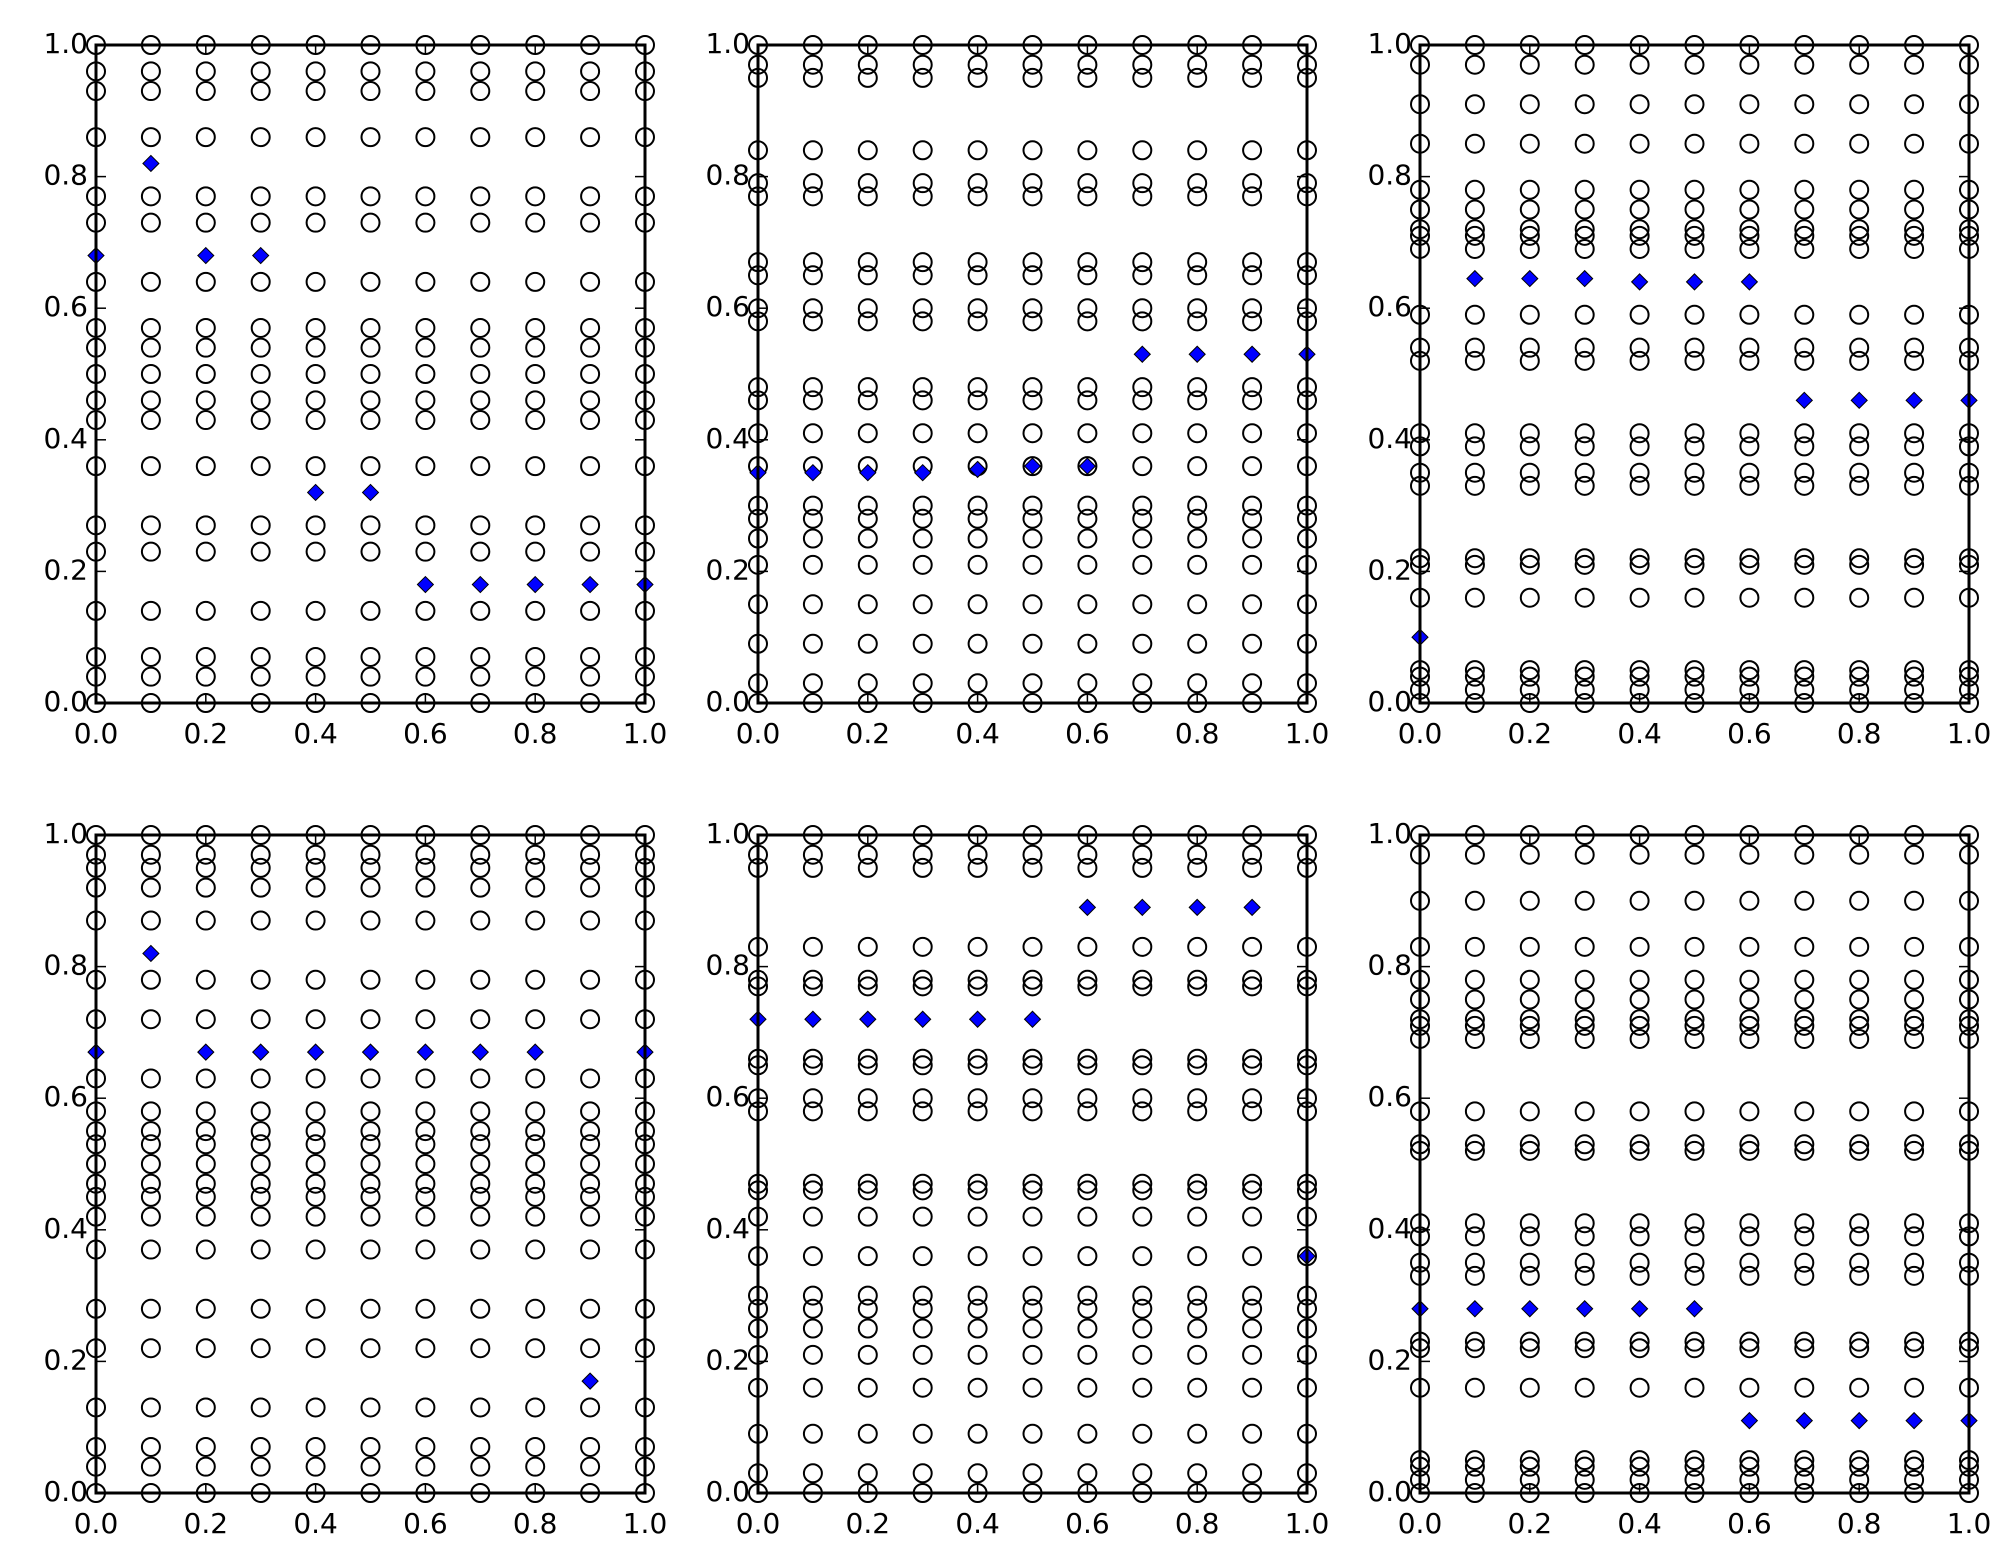  I want to click on x-tick-label: 0.2, so click(1530, 733).